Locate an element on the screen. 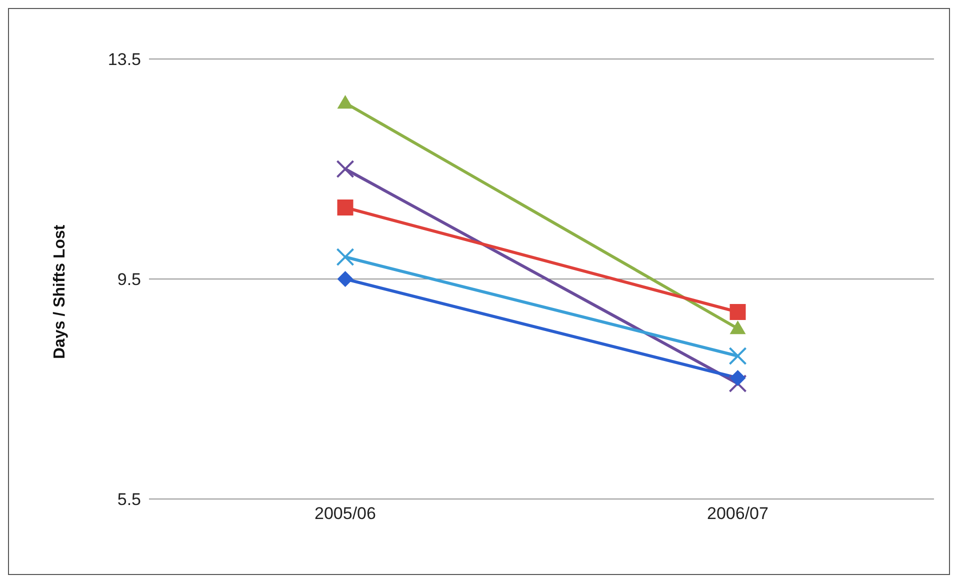  y-tick-label: 13.5 is located at coordinates (124, 60).